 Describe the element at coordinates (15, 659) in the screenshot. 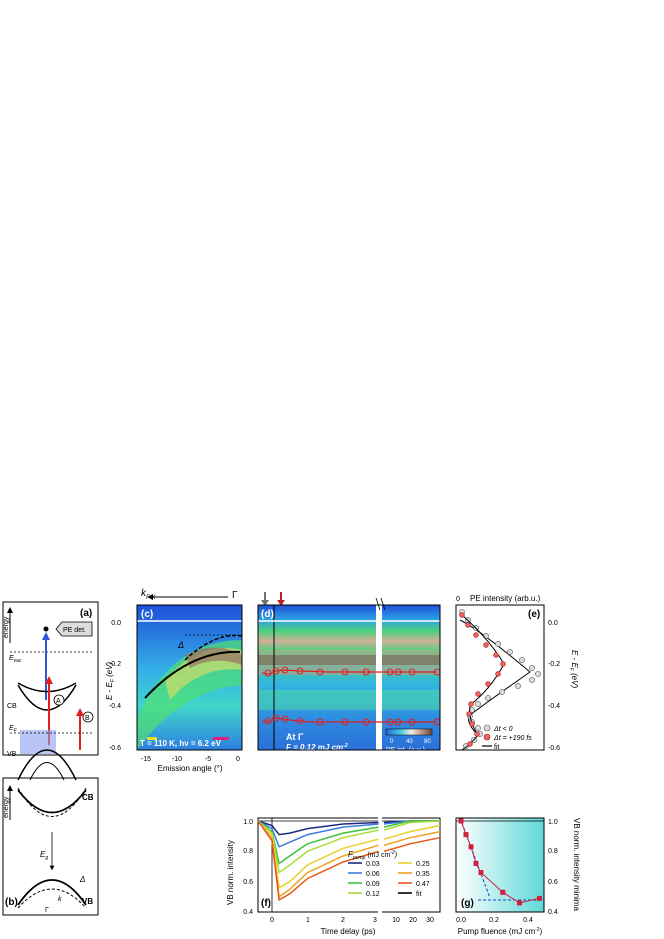

I see `evac-label: Evac` at that location.